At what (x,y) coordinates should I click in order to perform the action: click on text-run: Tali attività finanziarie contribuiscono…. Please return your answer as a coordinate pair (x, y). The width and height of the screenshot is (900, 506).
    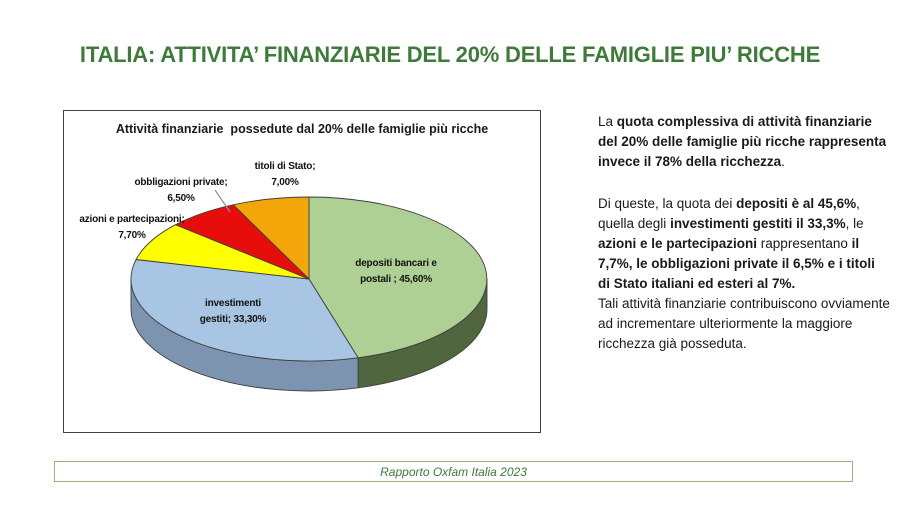
    Looking at the image, I should click on (744, 323).